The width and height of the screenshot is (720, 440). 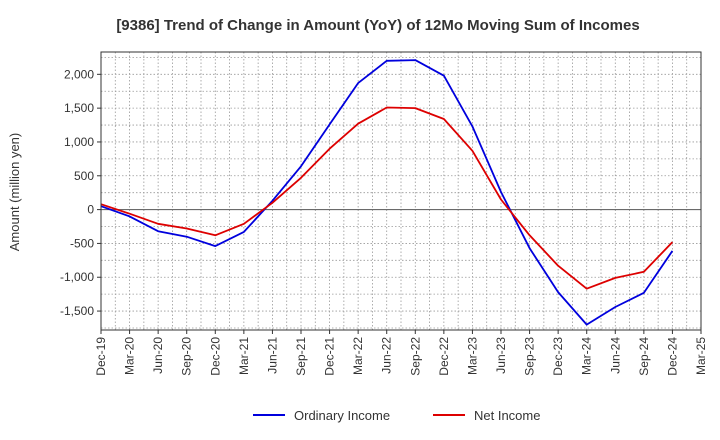 What do you see at coordinates (101, 356) in the screenshot?
I see `x-tick-label: Dec-19` at bounding box center [101, 356].